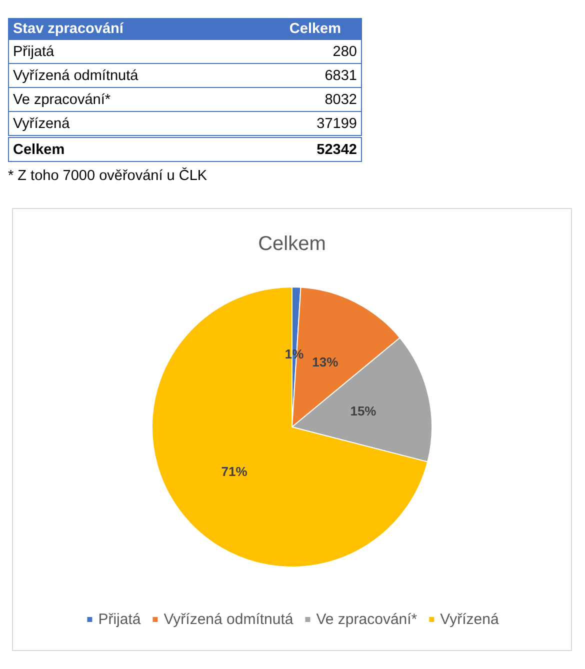 The height and width of the screenshot is (669, 585). I want to click on category-label: Přijatá, so click(121, 52).